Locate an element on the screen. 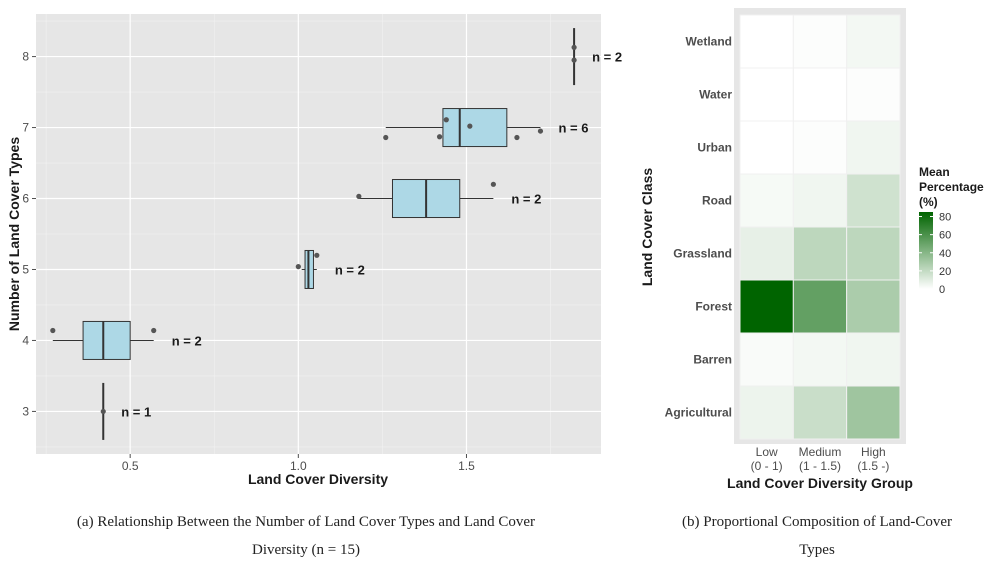 This screenshot has width=1002, height=567. legend-tick-label: 40 is located at coordinates (945, 254).